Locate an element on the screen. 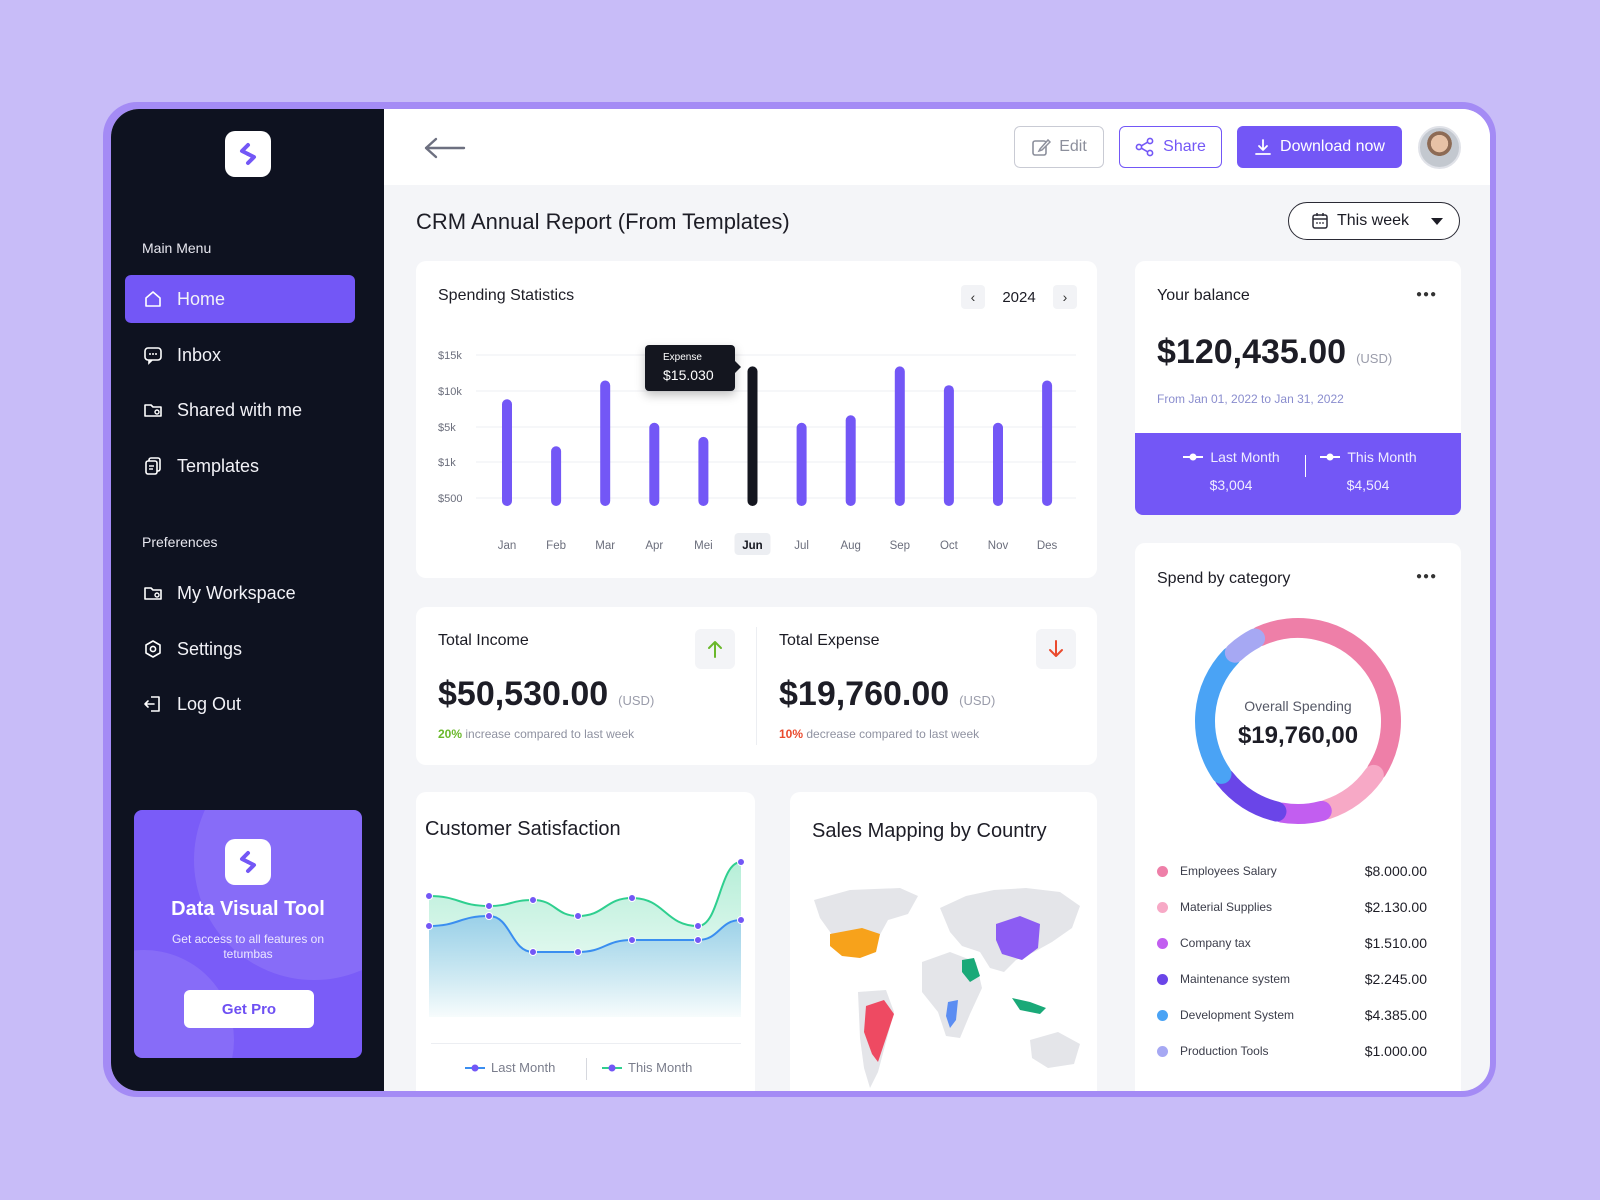 The width and height of the screenshot is (1600, 1200). y-tick-label: $10k is located at coordinates (450, 392).